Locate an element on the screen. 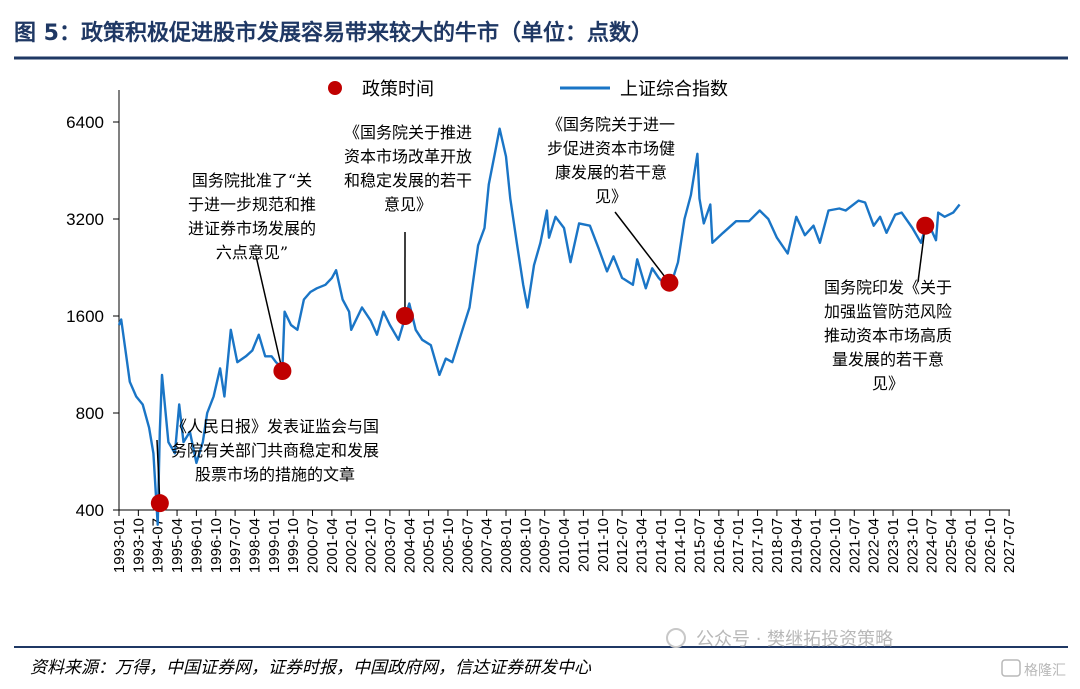 The height and width of the screenshot is (689, 1080). legend-policy-label: 政策时间 is located at coordinates (398, 89).